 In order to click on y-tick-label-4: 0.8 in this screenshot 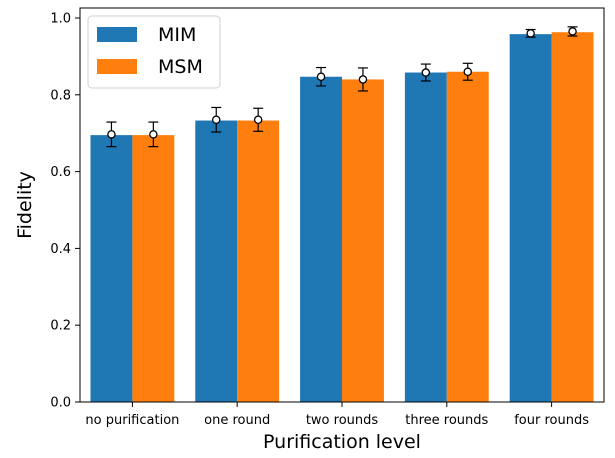, I will do `click(60, 95)`.